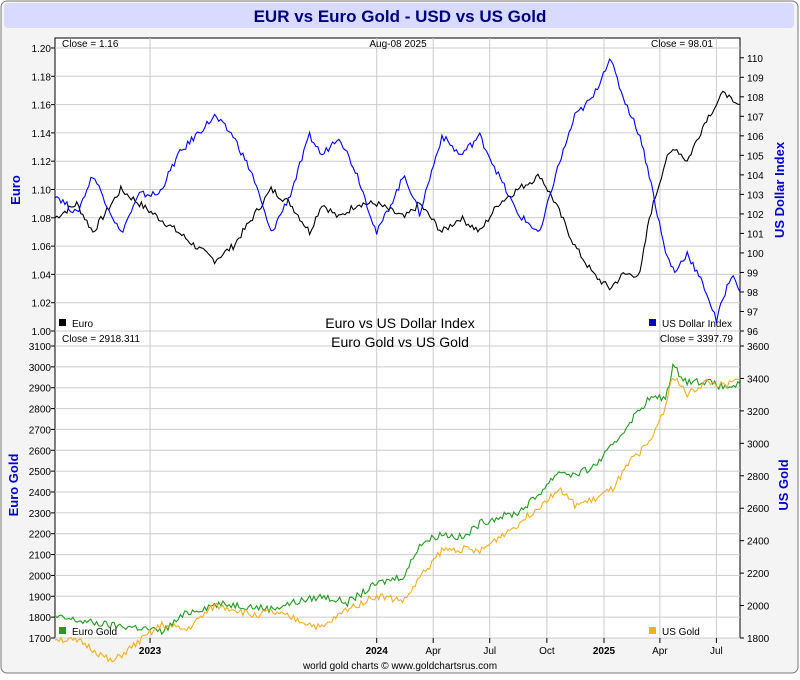 The width and height of the screenshot is (800, 680). I want to click on y-tick-label-left: 2900, so click(40, 389).